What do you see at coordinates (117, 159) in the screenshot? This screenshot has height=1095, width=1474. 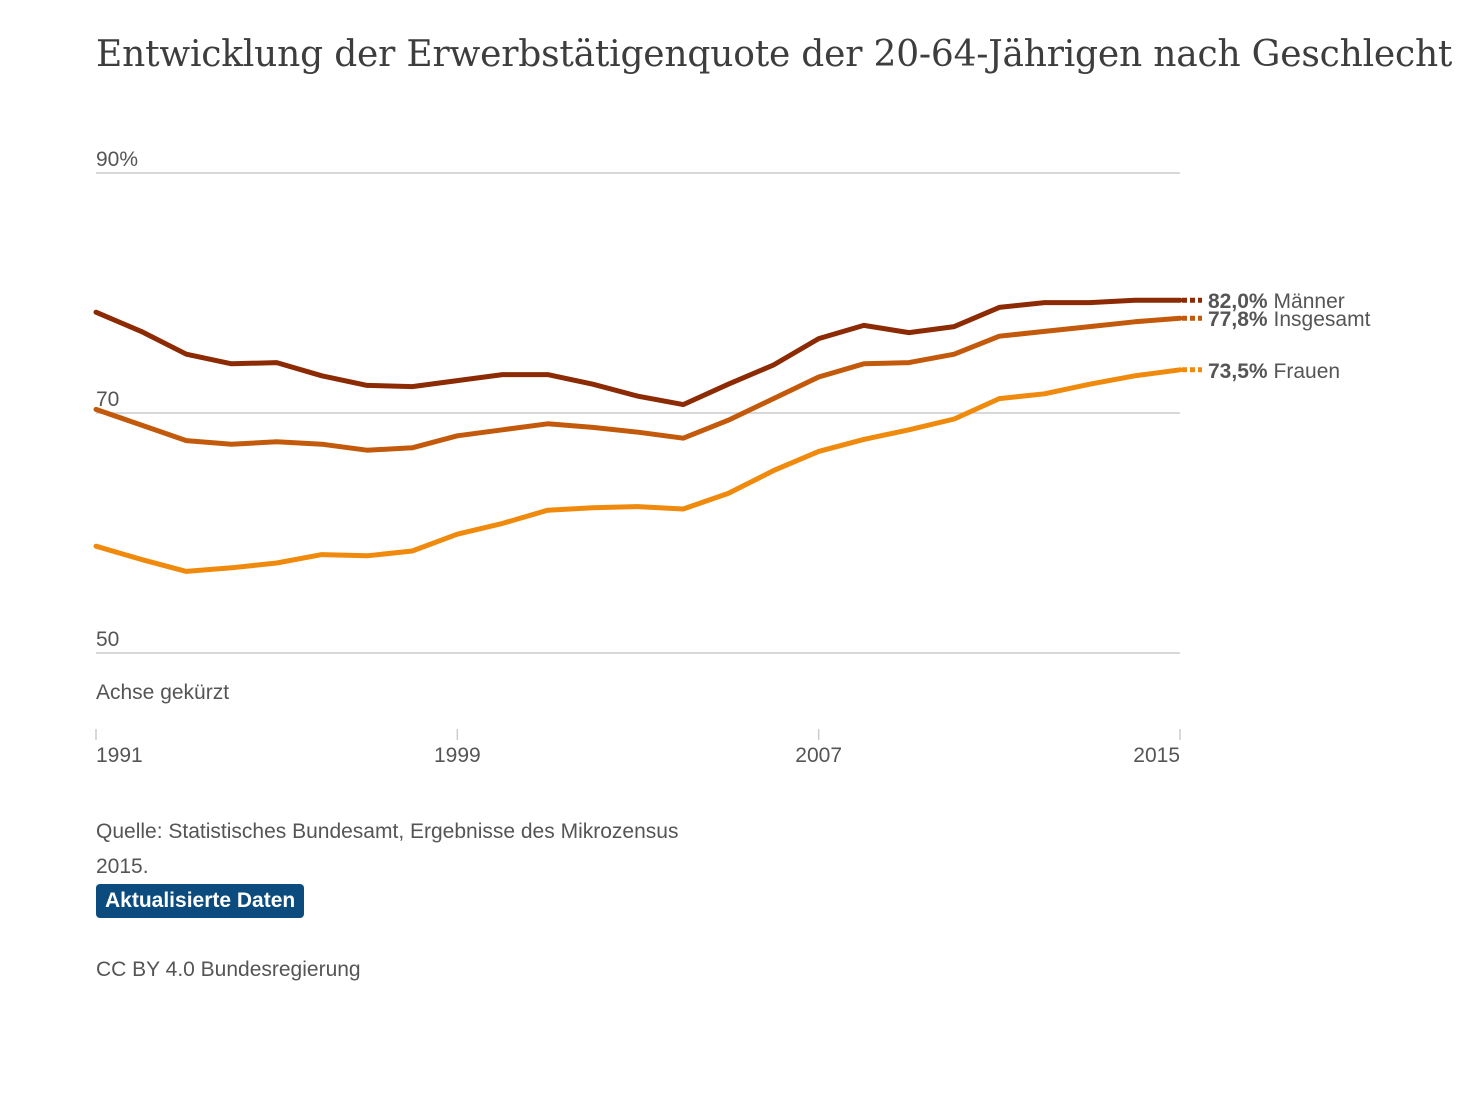 I see `y-tick-label: 90%` at bounding box center [117, 159].